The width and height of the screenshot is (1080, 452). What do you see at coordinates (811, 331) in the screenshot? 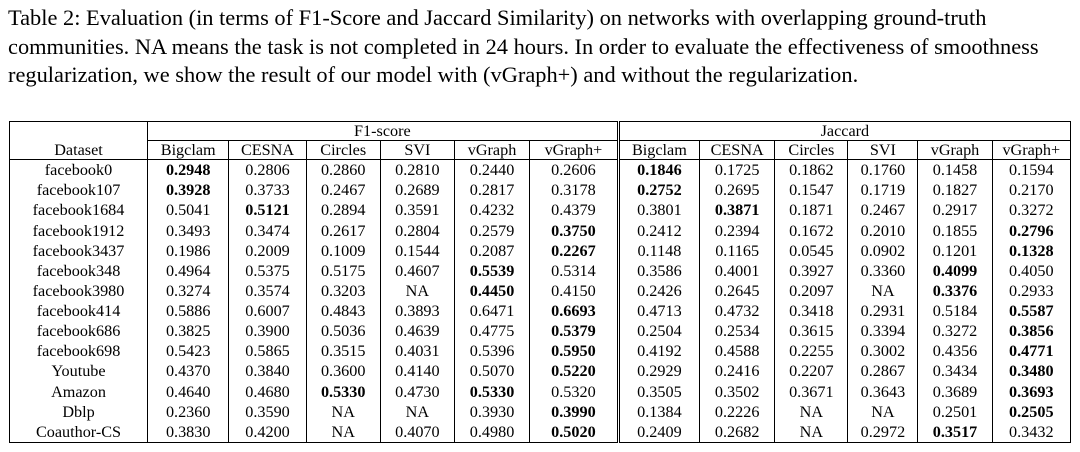
I see `jaccard-score-cell: 0.3615` at bounding box center [811, 331].